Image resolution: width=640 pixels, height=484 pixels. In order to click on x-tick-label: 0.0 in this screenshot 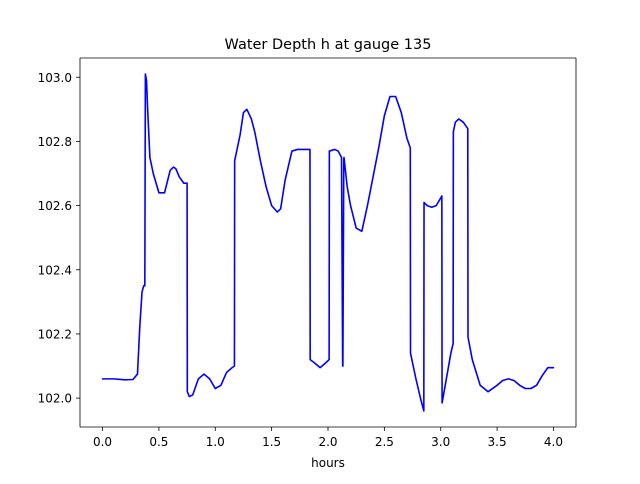, I will do `click(102, 442)`.